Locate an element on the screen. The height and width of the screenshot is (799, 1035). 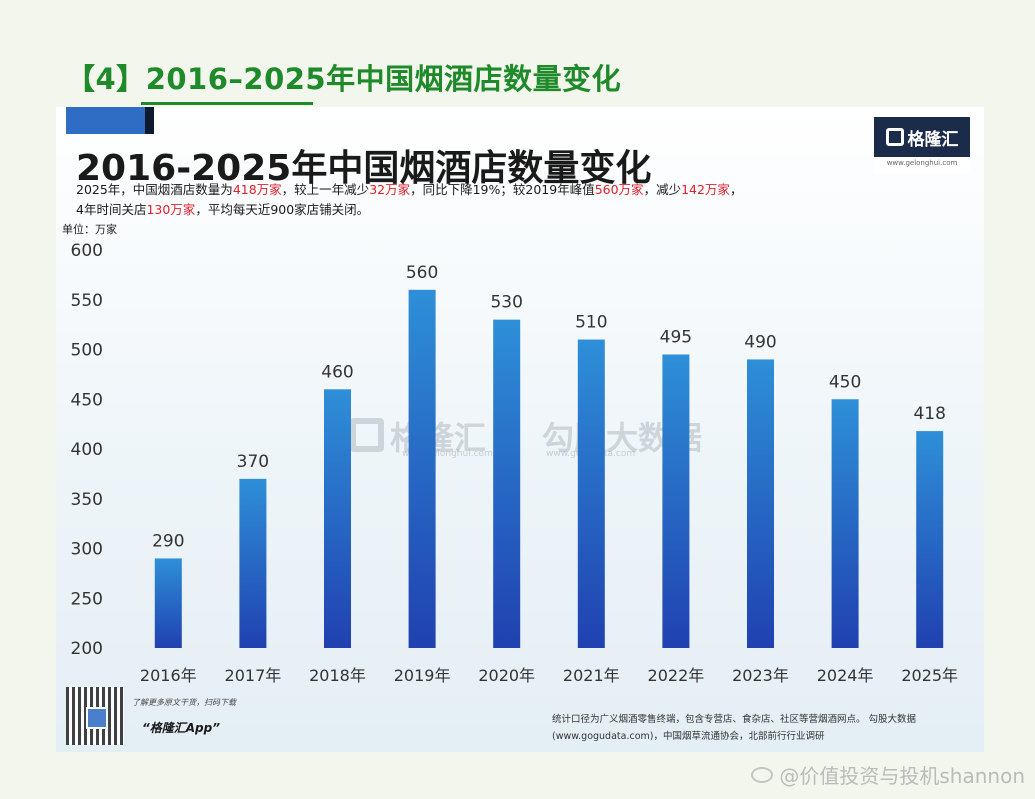
x-tick-label: 2019年 is located at coordinates (422, 675).